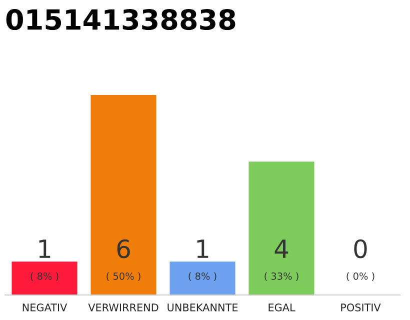 The height and width of the screenshot is (320, 410). I want to click on annotation: ( 0% ), so click(360, 276).